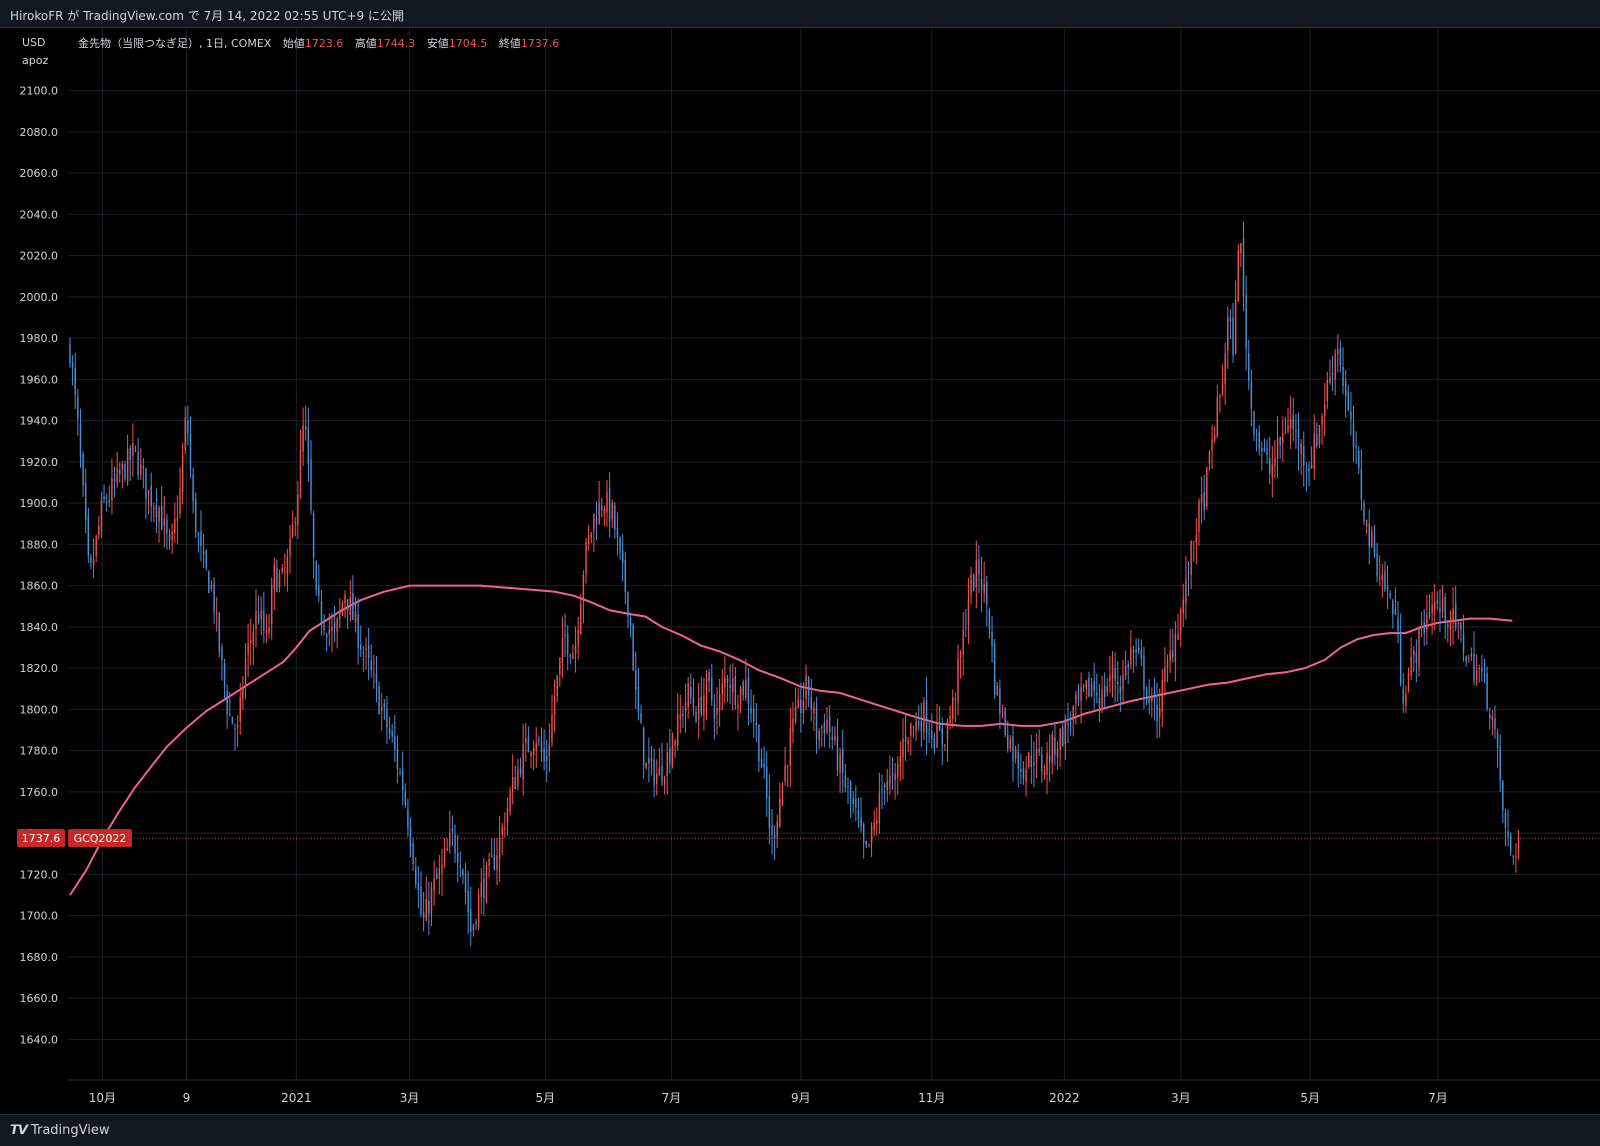  Describe the element at coordinates (39, 214) in the screenshot. I see `y-tick-label: 2040.0` at that location.